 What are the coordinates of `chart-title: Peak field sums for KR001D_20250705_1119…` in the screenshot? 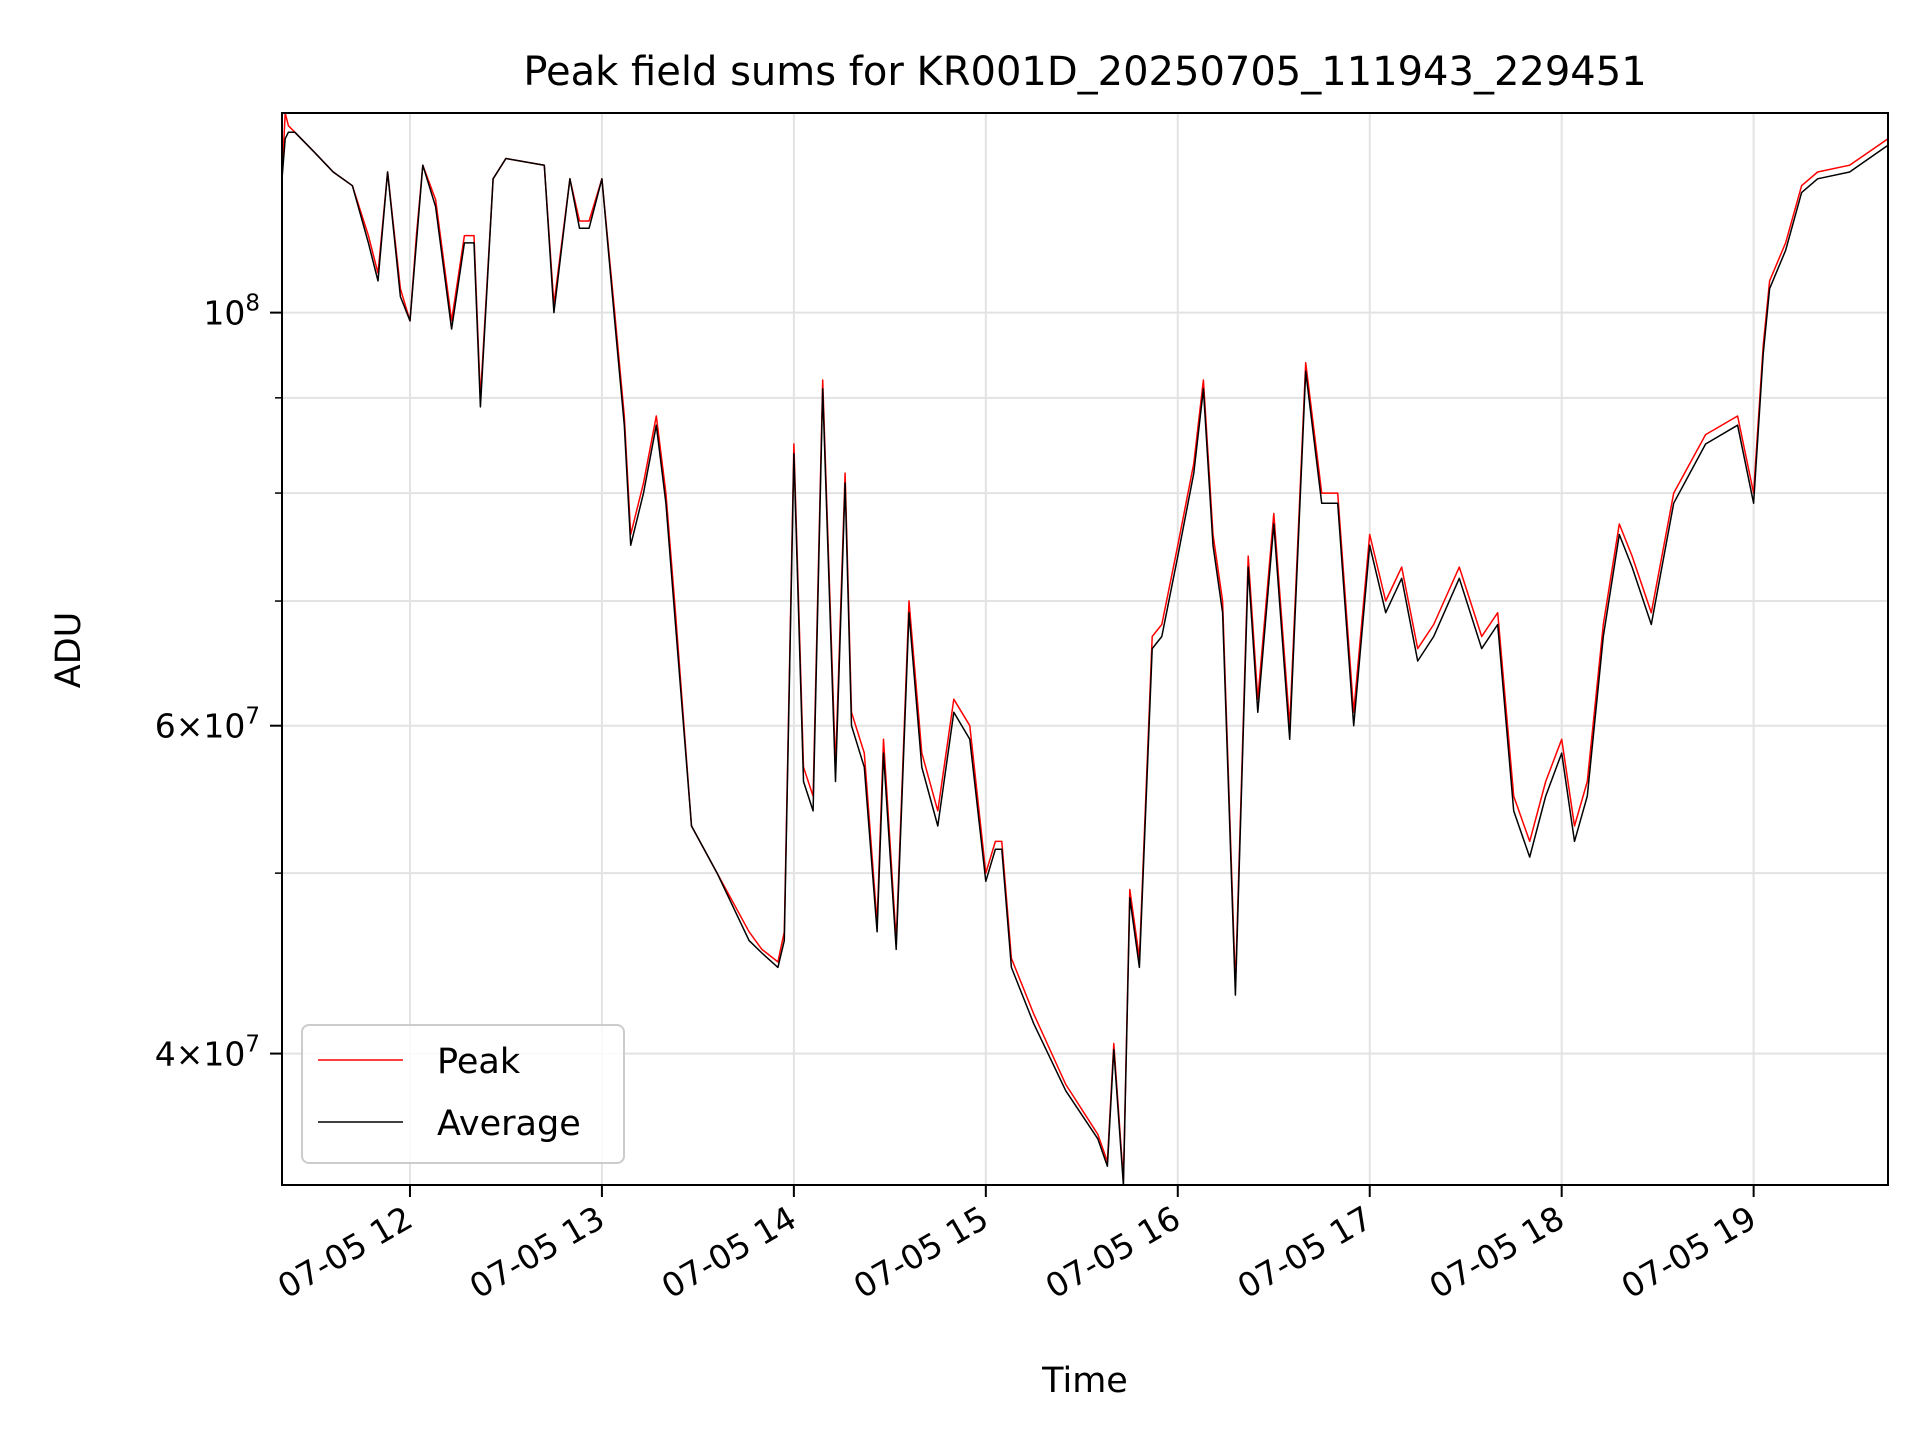 It's located at (1084, 72).